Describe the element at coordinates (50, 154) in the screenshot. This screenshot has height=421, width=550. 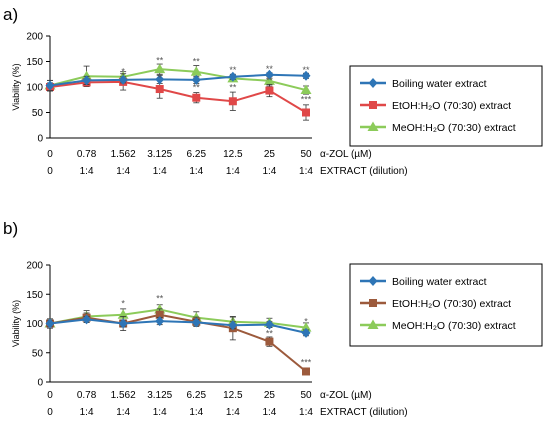
I see `panel-a-x-tick-label: 0` at that location.